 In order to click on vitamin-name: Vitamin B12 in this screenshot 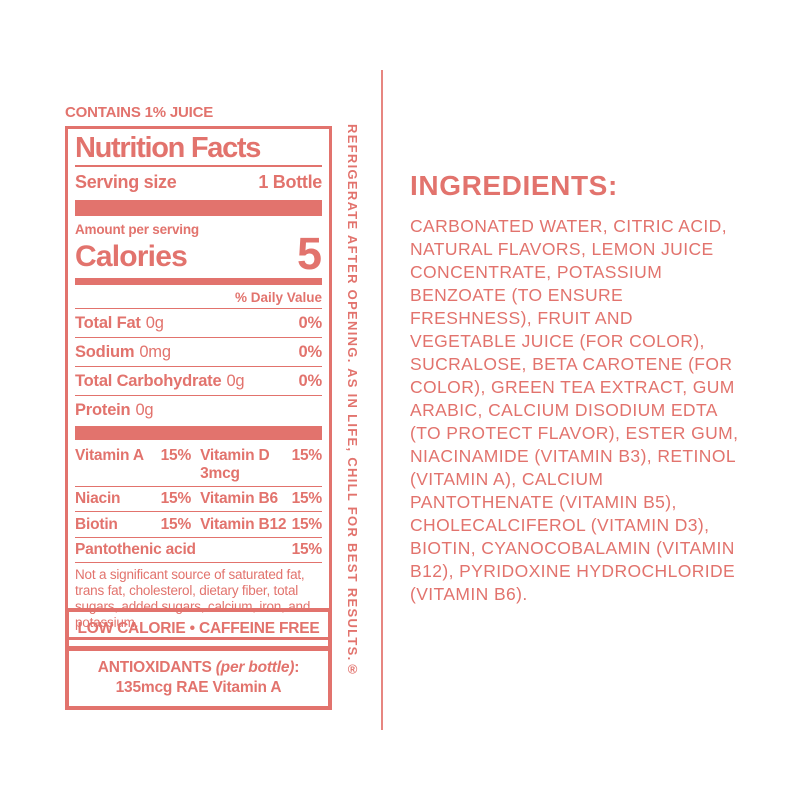, I will do `click(243, 524)`.